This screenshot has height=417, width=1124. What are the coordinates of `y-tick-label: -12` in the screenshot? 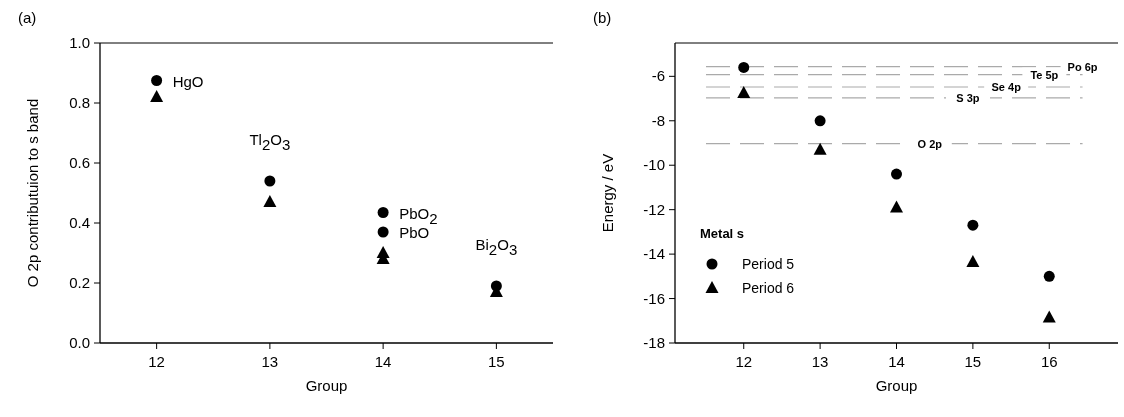 It's located at (654, 209).